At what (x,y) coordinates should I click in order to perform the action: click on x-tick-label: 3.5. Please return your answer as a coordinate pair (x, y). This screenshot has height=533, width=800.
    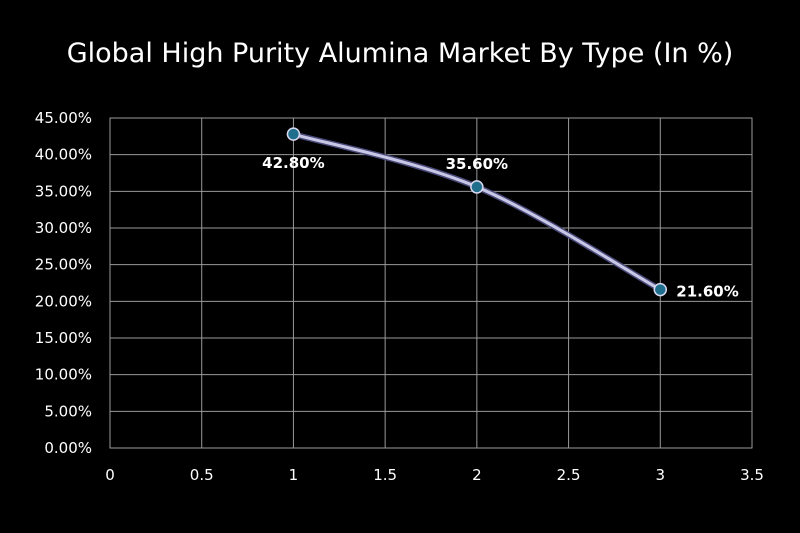
    Looking at the image, I should click on (752, 475).